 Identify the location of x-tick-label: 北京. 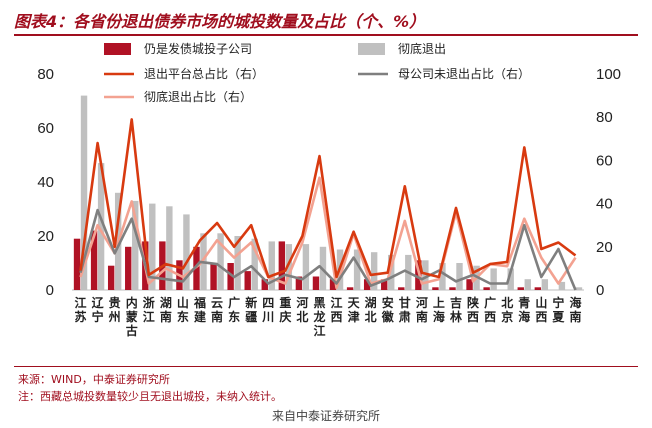
(507, 309).